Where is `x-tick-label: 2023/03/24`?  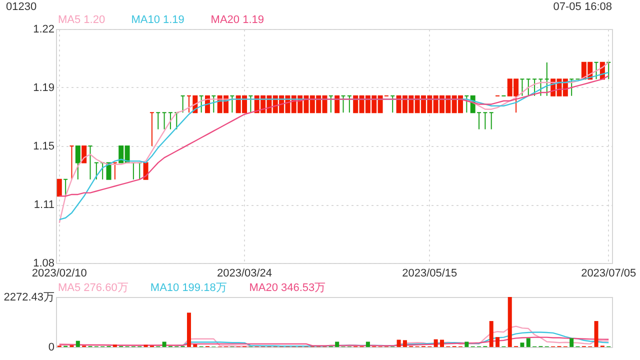
x-tick-label: 2023/03/24 is located at coordinates (244, 274).